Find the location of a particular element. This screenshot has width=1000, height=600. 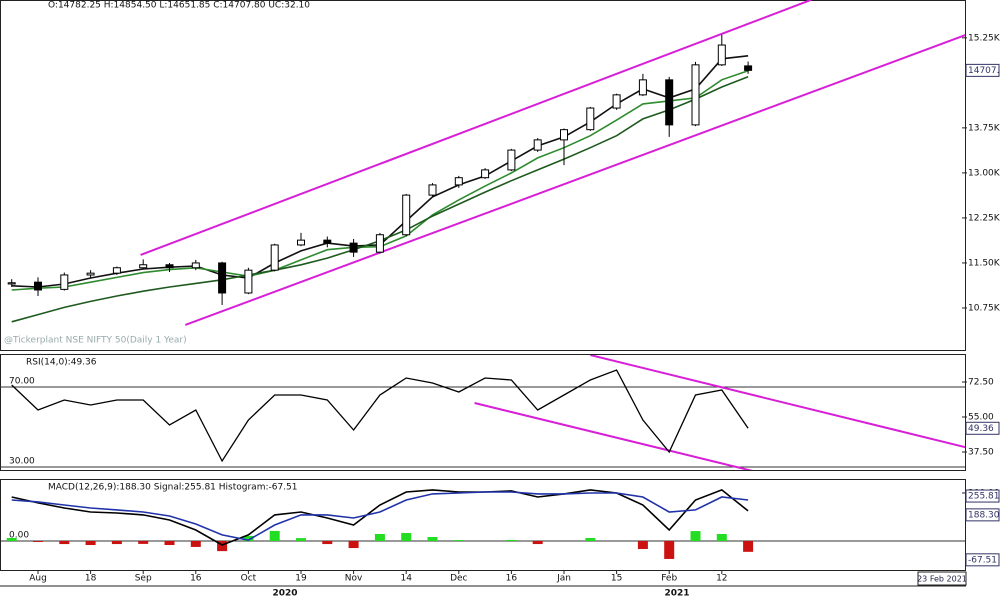

watermark: @Tickerplant NSE NIFTY 50(Daily 1 Year) is located at coordinates (95, 341).